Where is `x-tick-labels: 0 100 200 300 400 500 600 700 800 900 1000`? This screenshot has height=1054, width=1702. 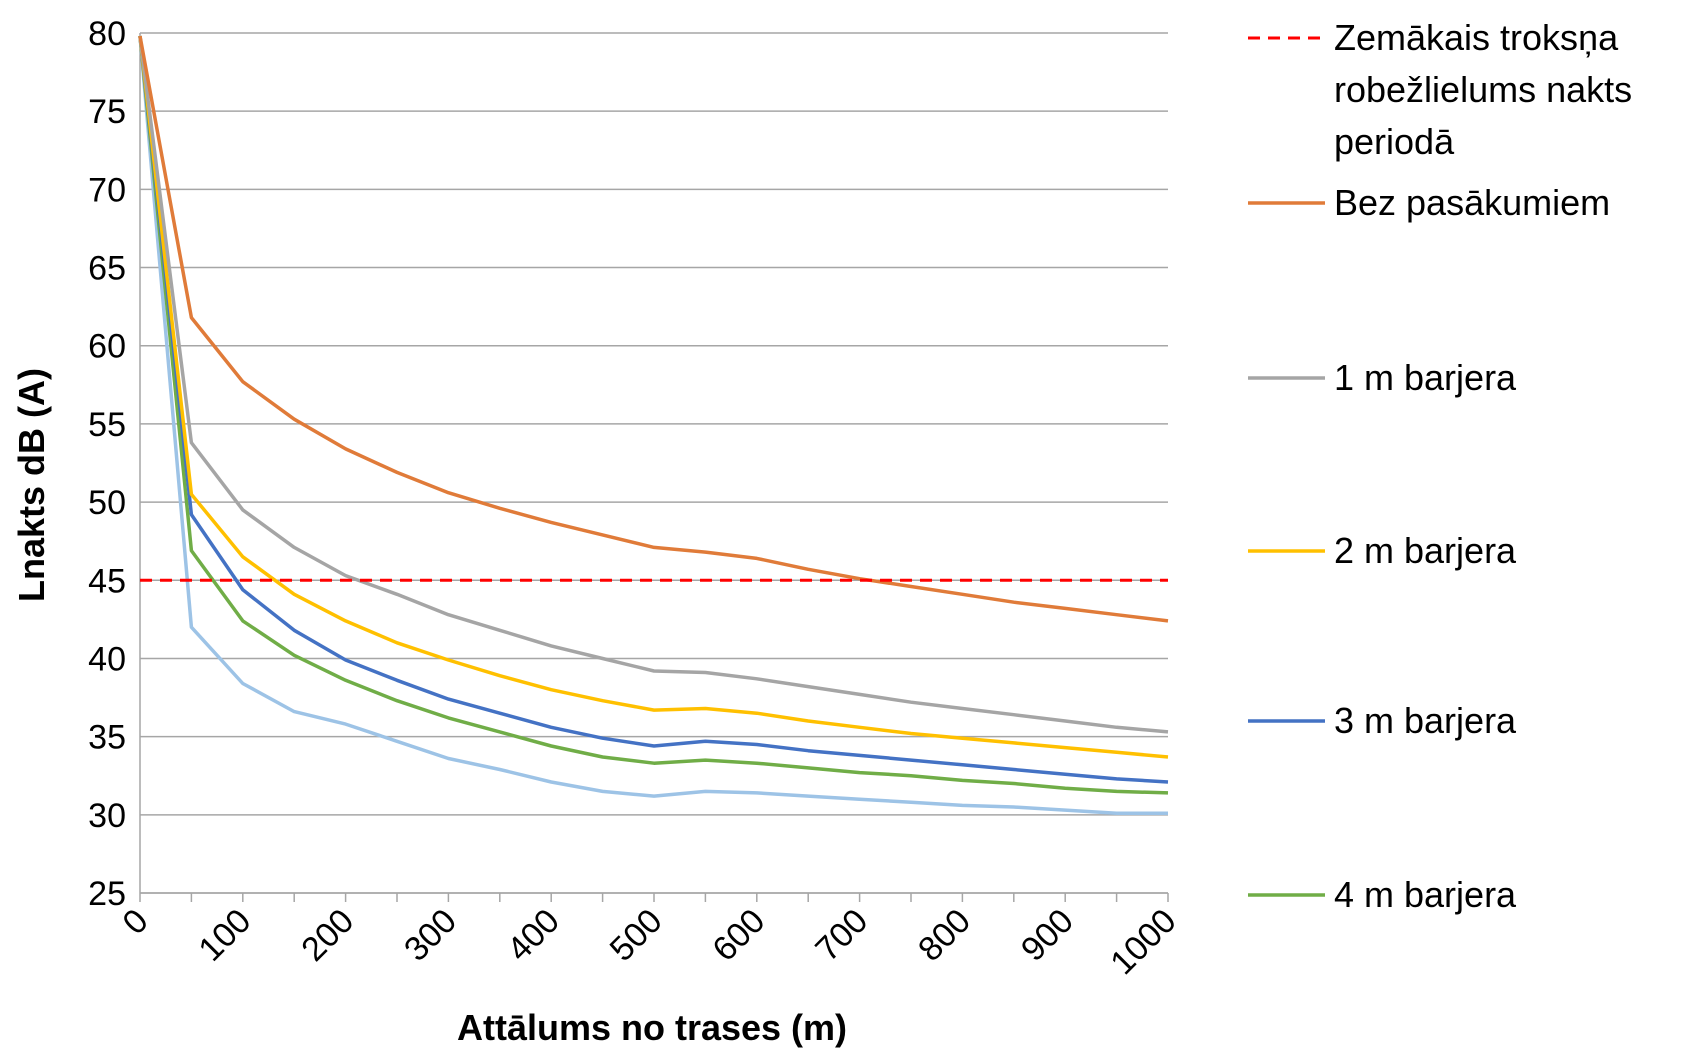
x-tick-labels: 0 100 200 300 400 500 600 700 800 900 1000 is located at coordinates (649, 942).